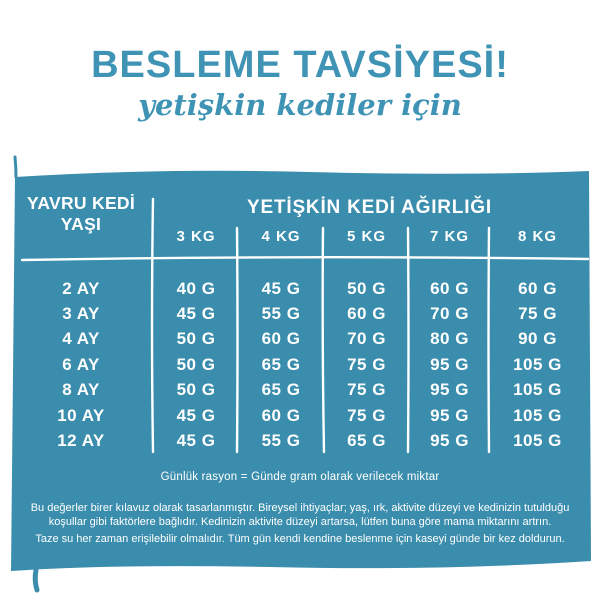 The width and height of the screenshot is (600, 600). I want to click on age-cell: 2 AY, so click(81, 288).